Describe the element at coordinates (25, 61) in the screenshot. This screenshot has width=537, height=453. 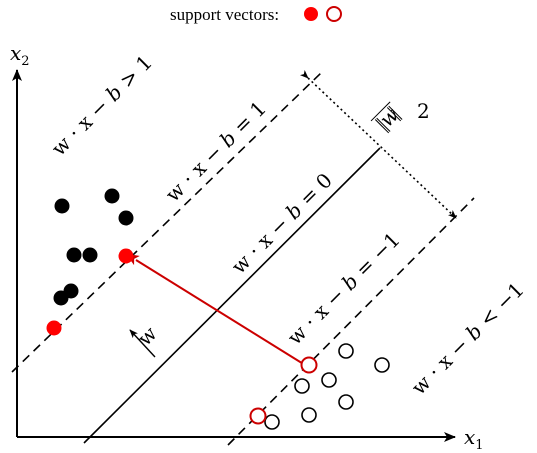
I see `y-axis-sub: 2` at that location.